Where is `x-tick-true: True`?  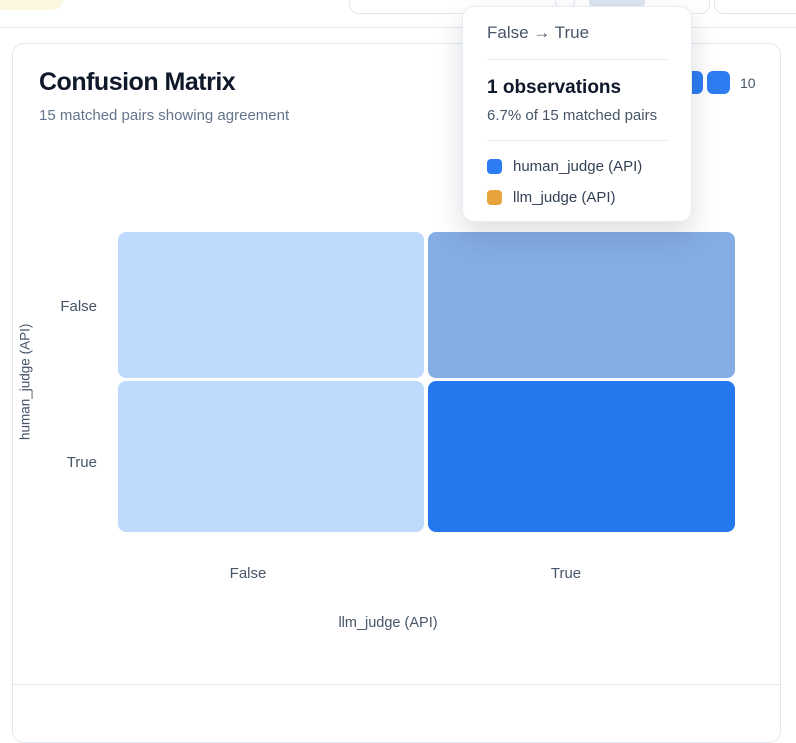
x-tick-true: True is located at coordinates (566, 573).